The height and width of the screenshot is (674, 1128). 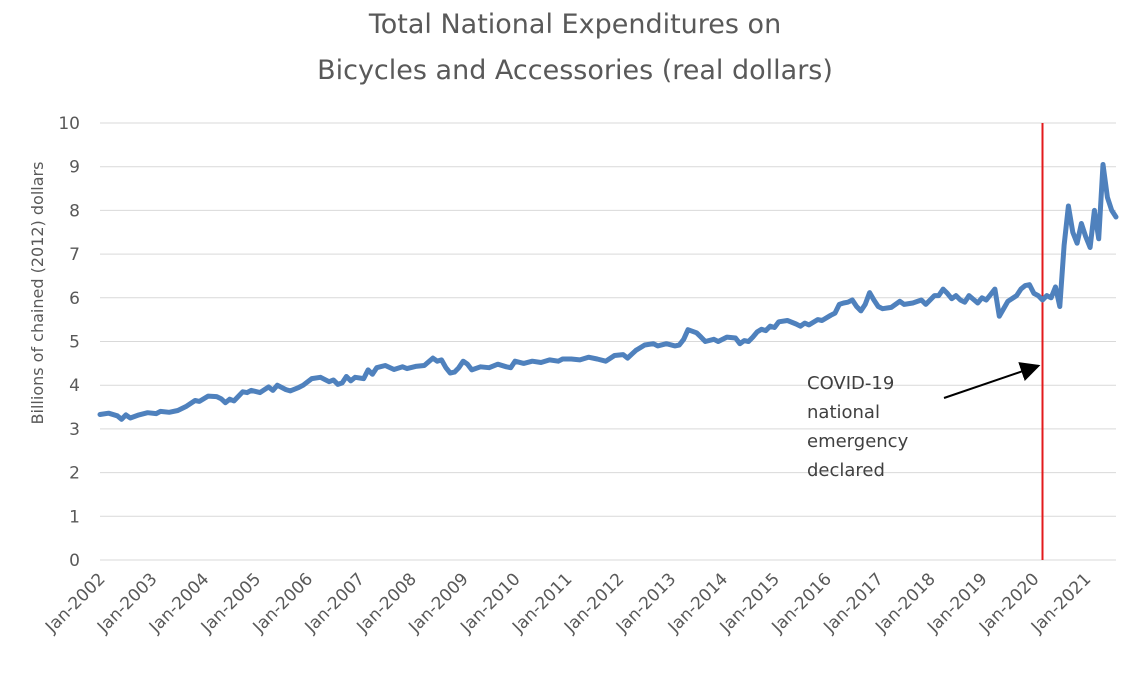 I want to click on annotation-arrow, so click(x=992, y=380).